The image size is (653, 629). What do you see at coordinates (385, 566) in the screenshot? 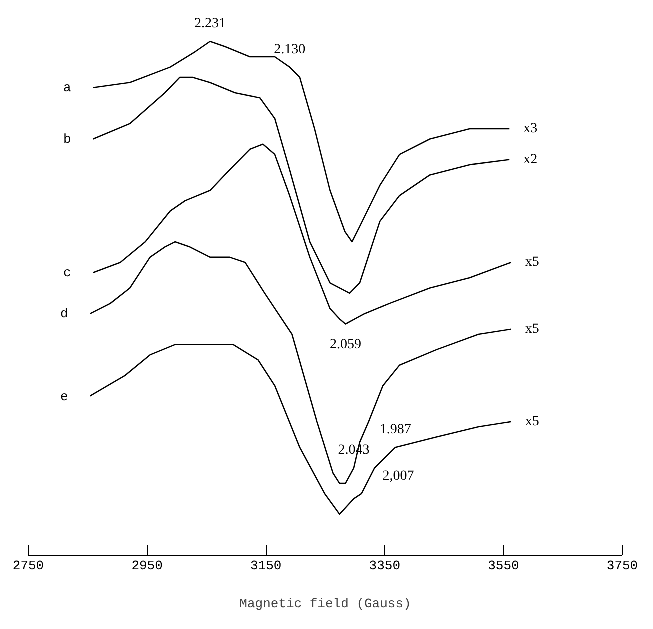
I see `x-tick-label: 3350` at bounding box center [385, 566].